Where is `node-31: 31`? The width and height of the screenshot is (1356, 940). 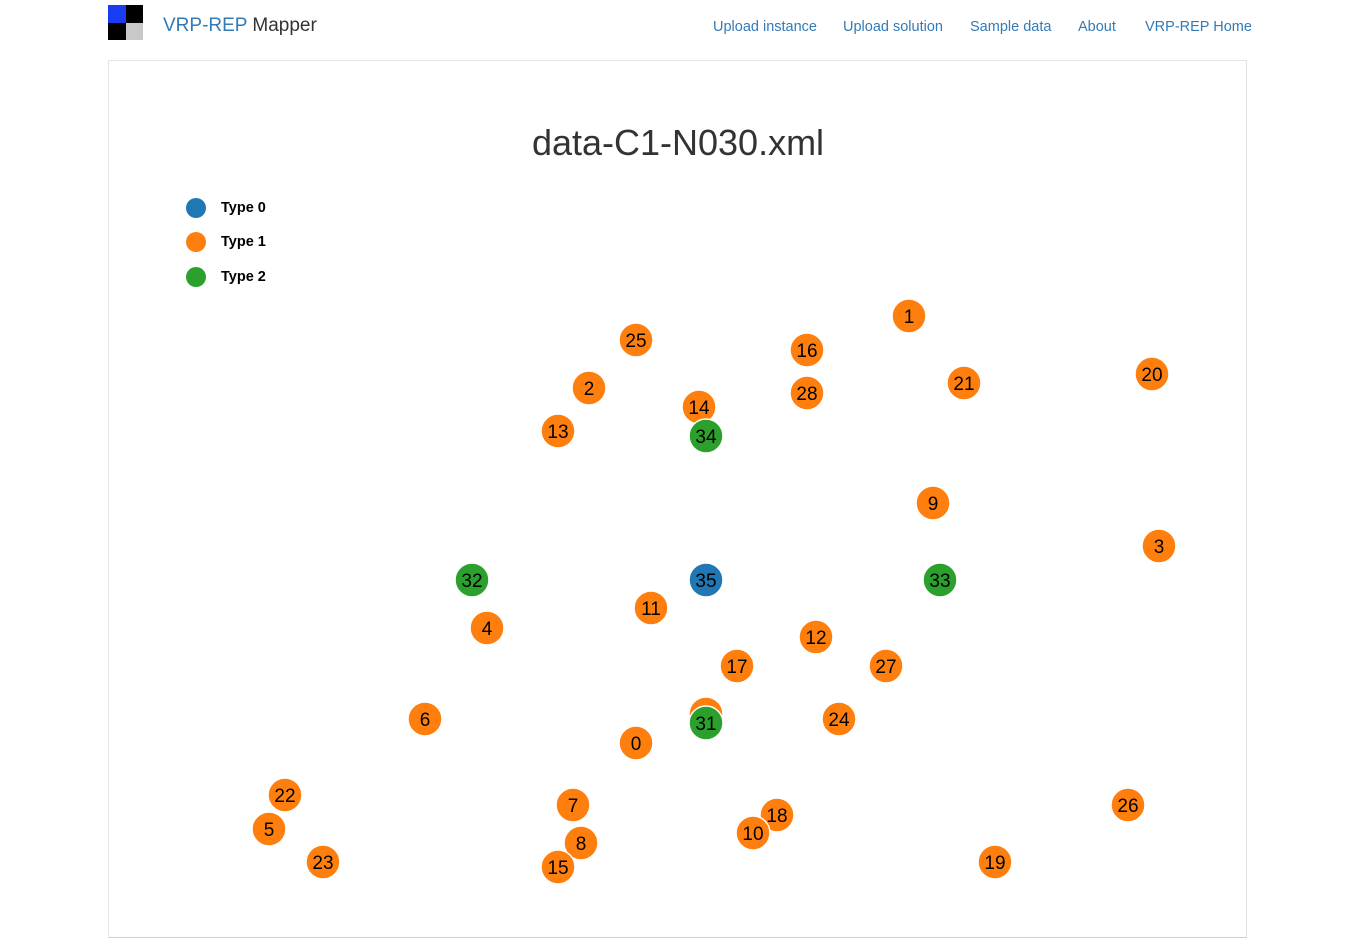 node-31: 31 is located at coordinates (706, 723).